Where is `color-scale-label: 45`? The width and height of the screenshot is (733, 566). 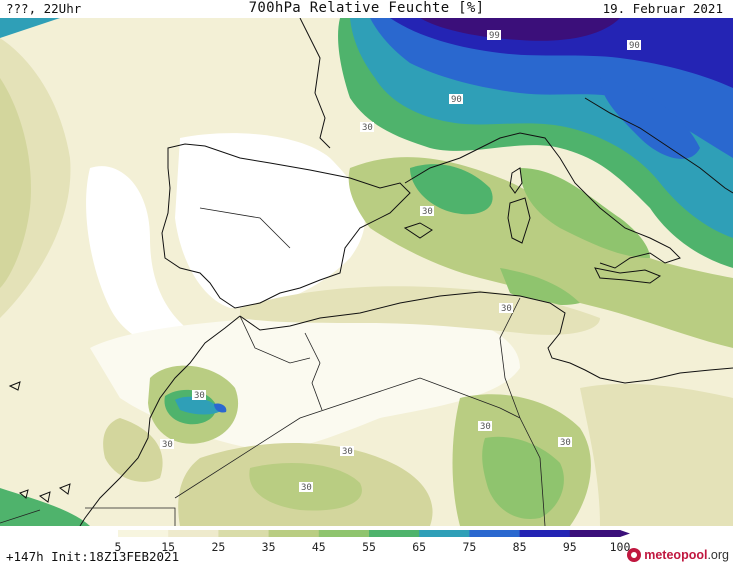 color-scale-label: 45 is located at coordinates (318, 547).